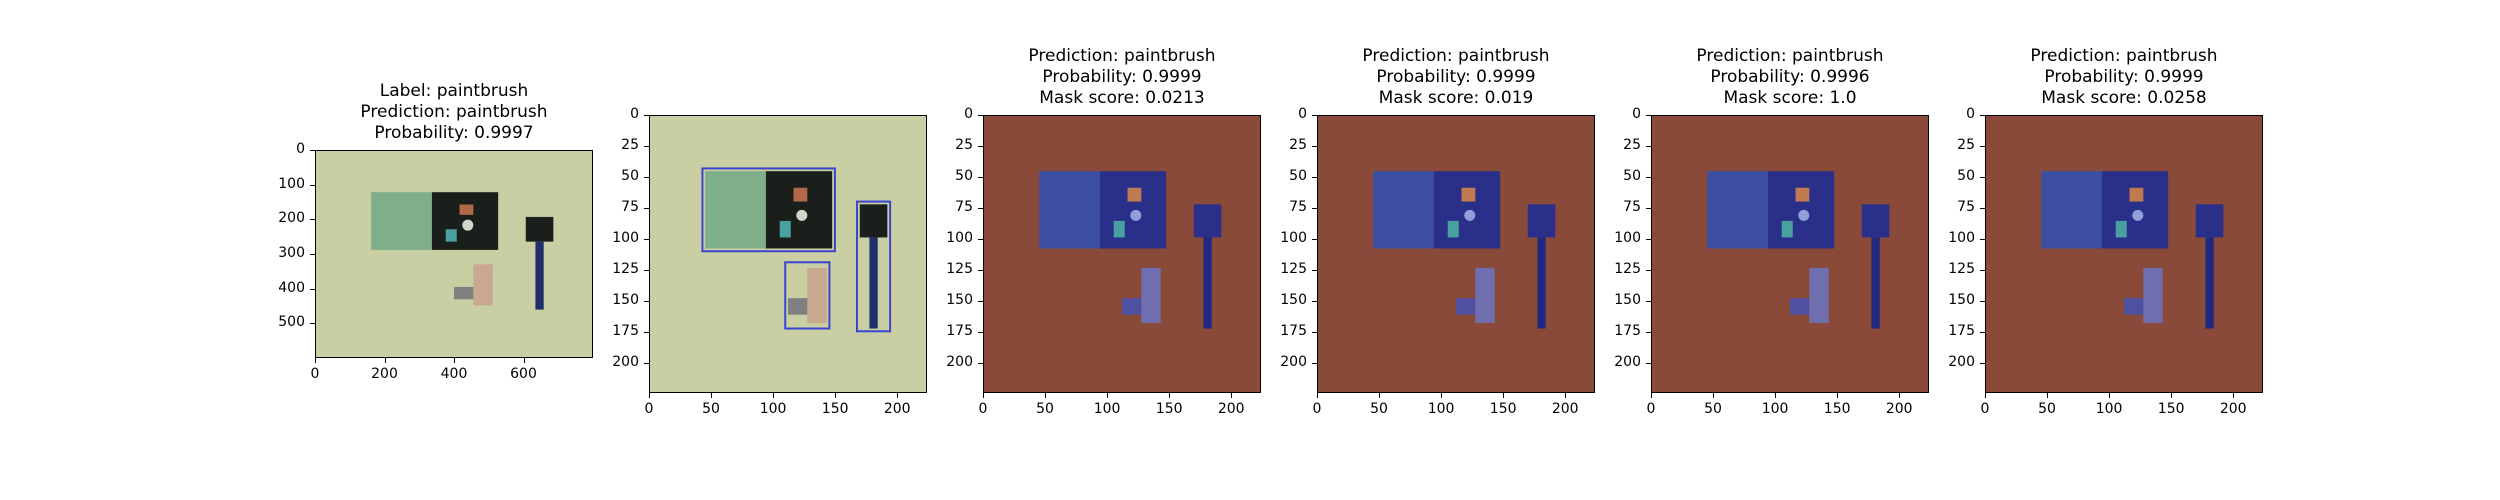 The image size is (2500, 500). What do you see at coordinates (523, 374) in the screenshot?
I see `x-tick-label: 600` at bounding box center [523, 374].